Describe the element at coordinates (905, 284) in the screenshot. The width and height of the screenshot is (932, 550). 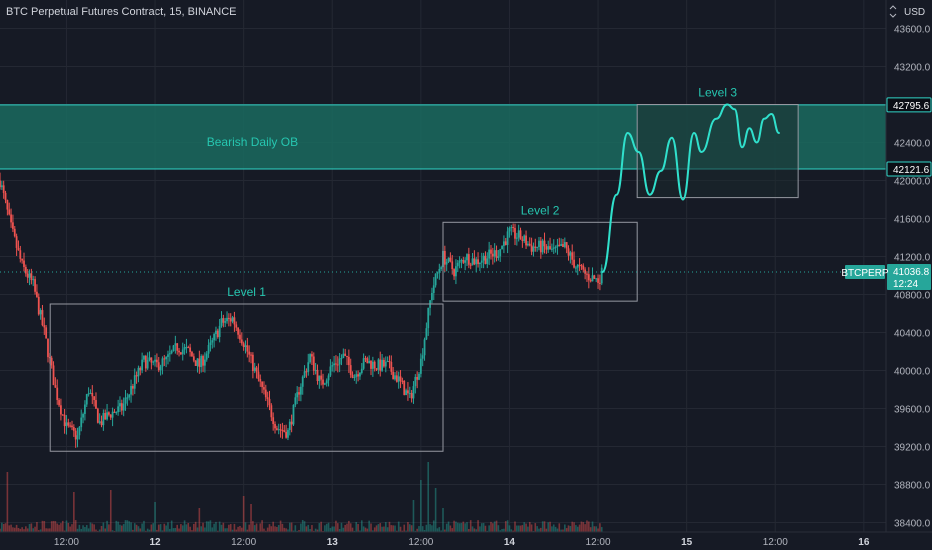
I see `bar-countdown-label: 12:24` at that location.